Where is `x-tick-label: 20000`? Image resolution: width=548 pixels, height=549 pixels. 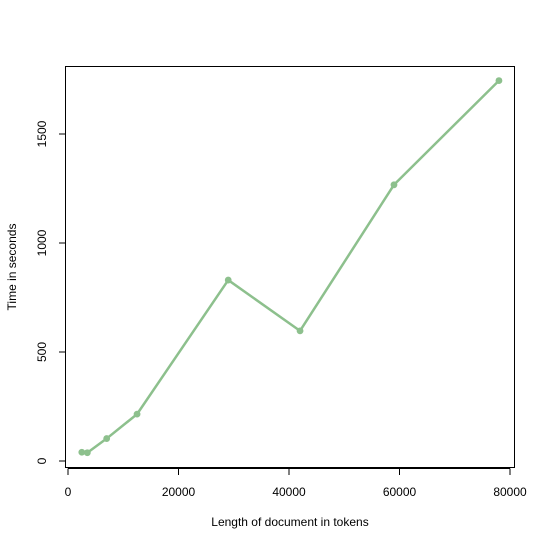
x-tick-label: 20000 is located at coordinates (179, 492).